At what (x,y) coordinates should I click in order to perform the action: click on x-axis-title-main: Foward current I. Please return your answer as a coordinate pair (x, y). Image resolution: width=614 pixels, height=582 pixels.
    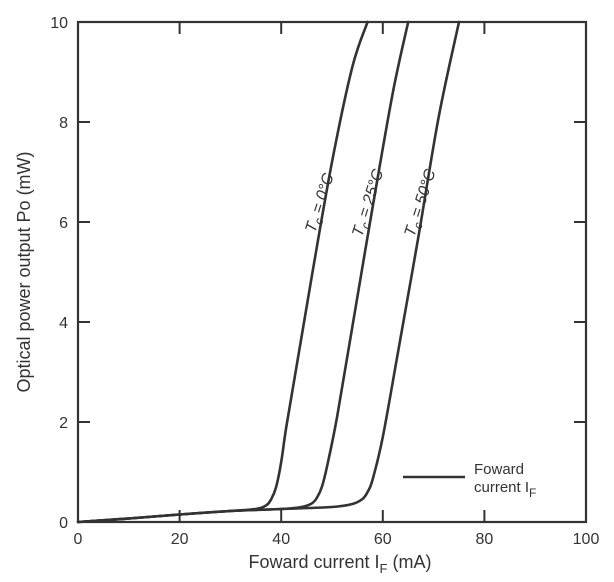
    Looking at the image, I should click on (314, 562).